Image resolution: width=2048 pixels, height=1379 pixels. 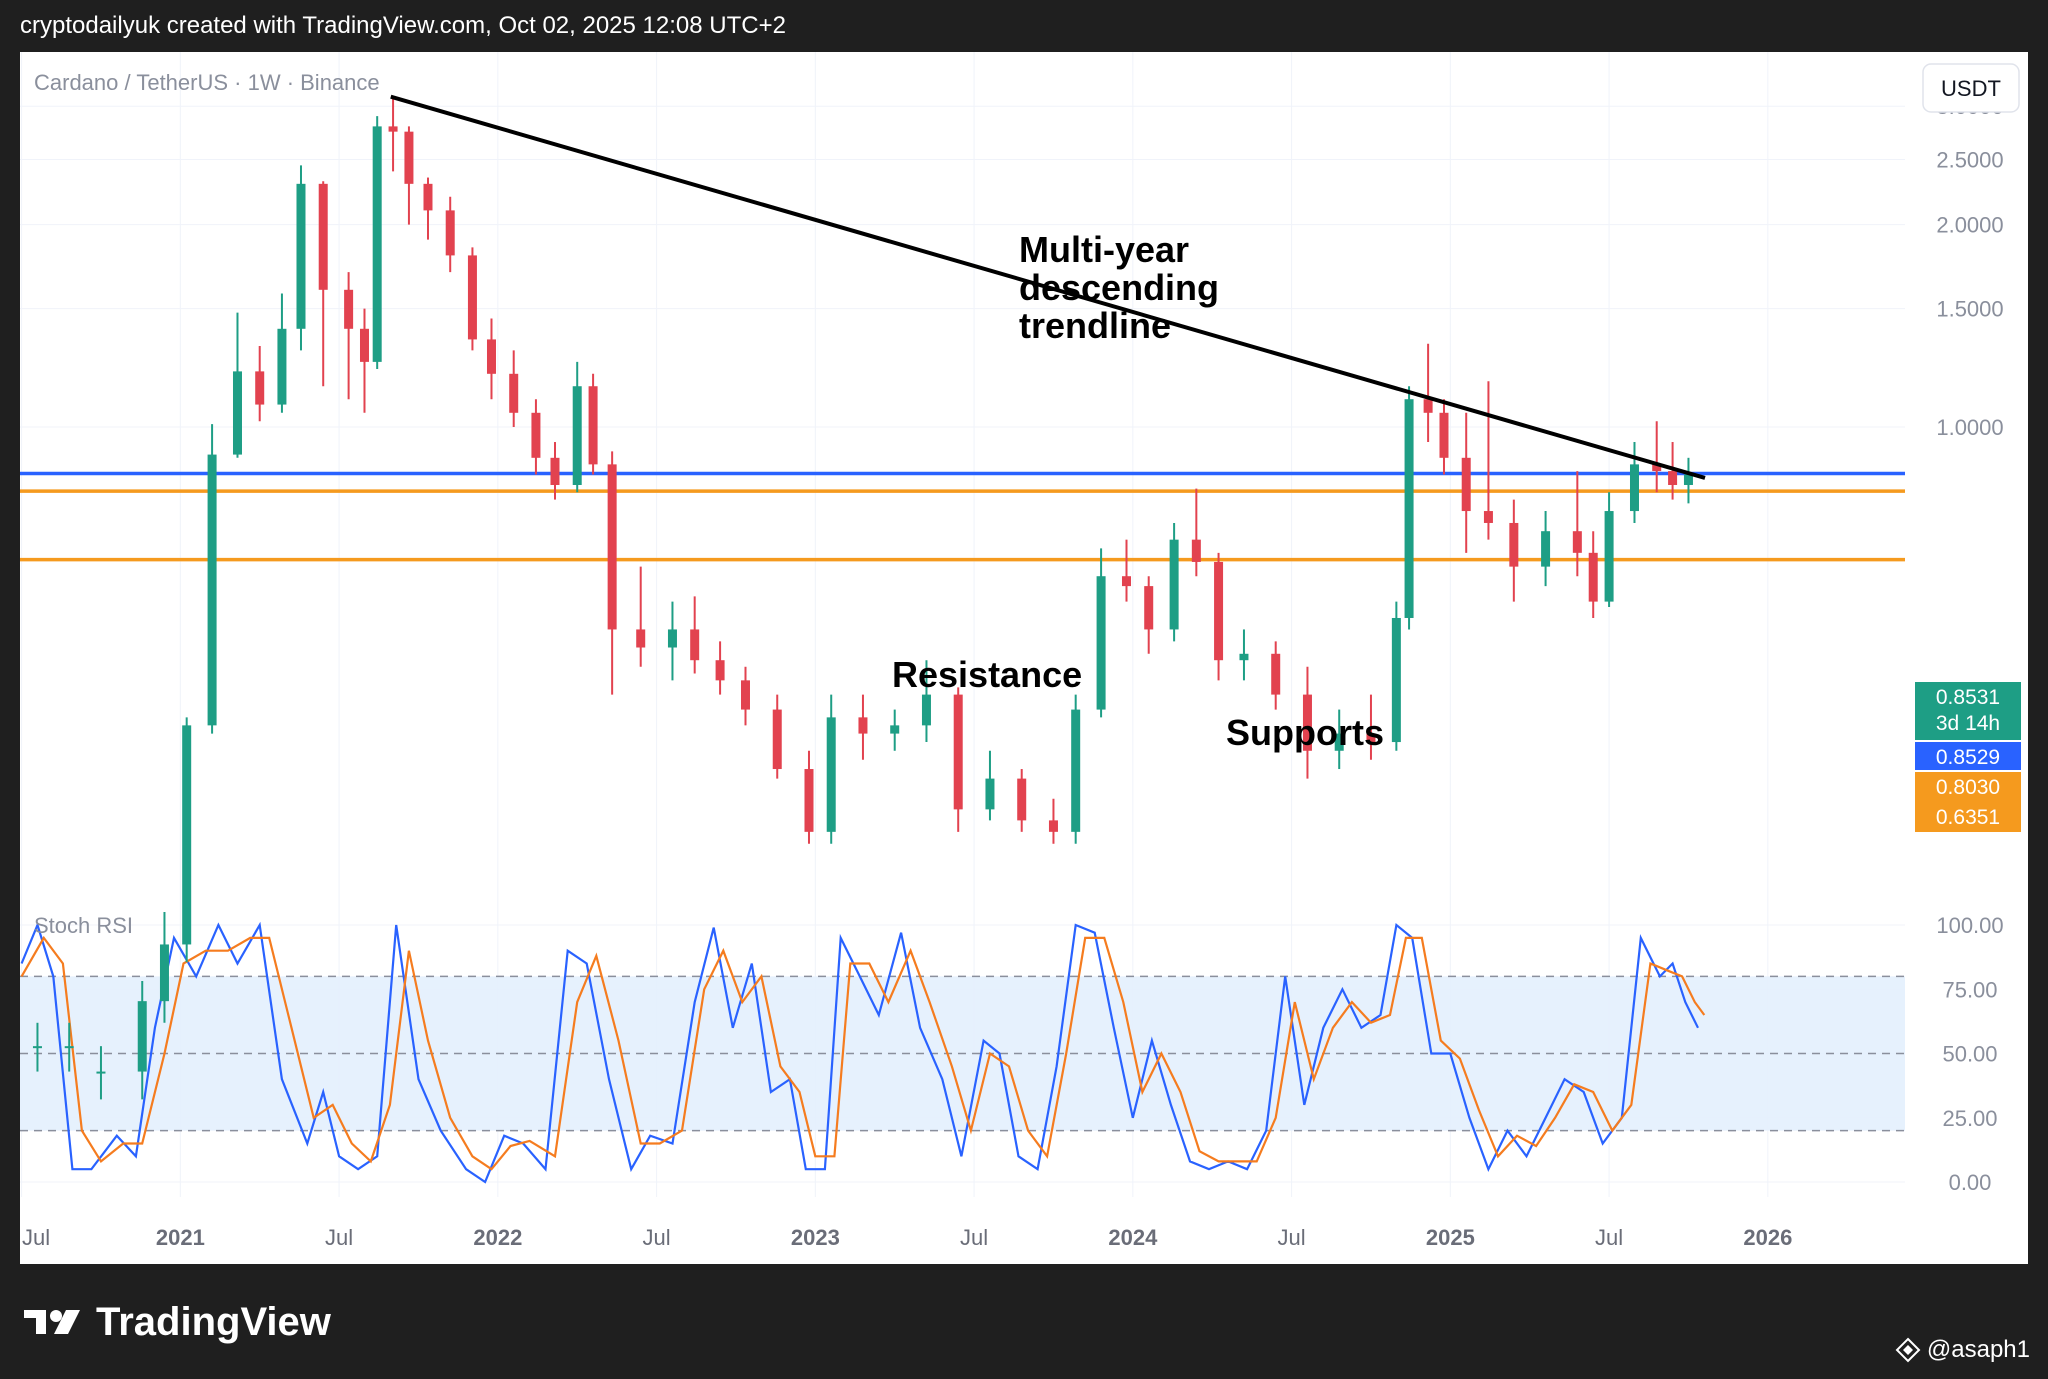 I want to click on price-tag-value: 0.6351, so click(x=1968, y=817).